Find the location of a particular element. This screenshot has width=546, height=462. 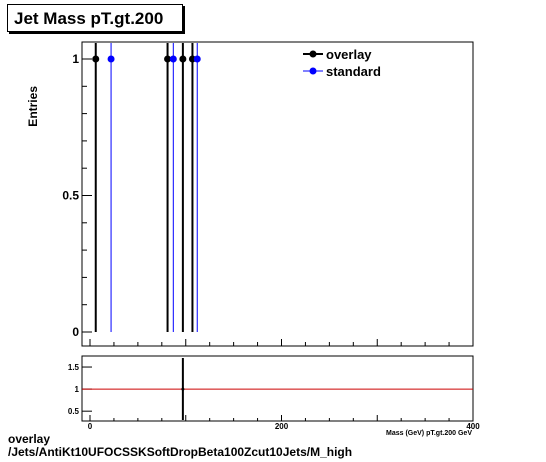

ratio-y-tick-label: 0.5 is located at coordinates (74, 411).